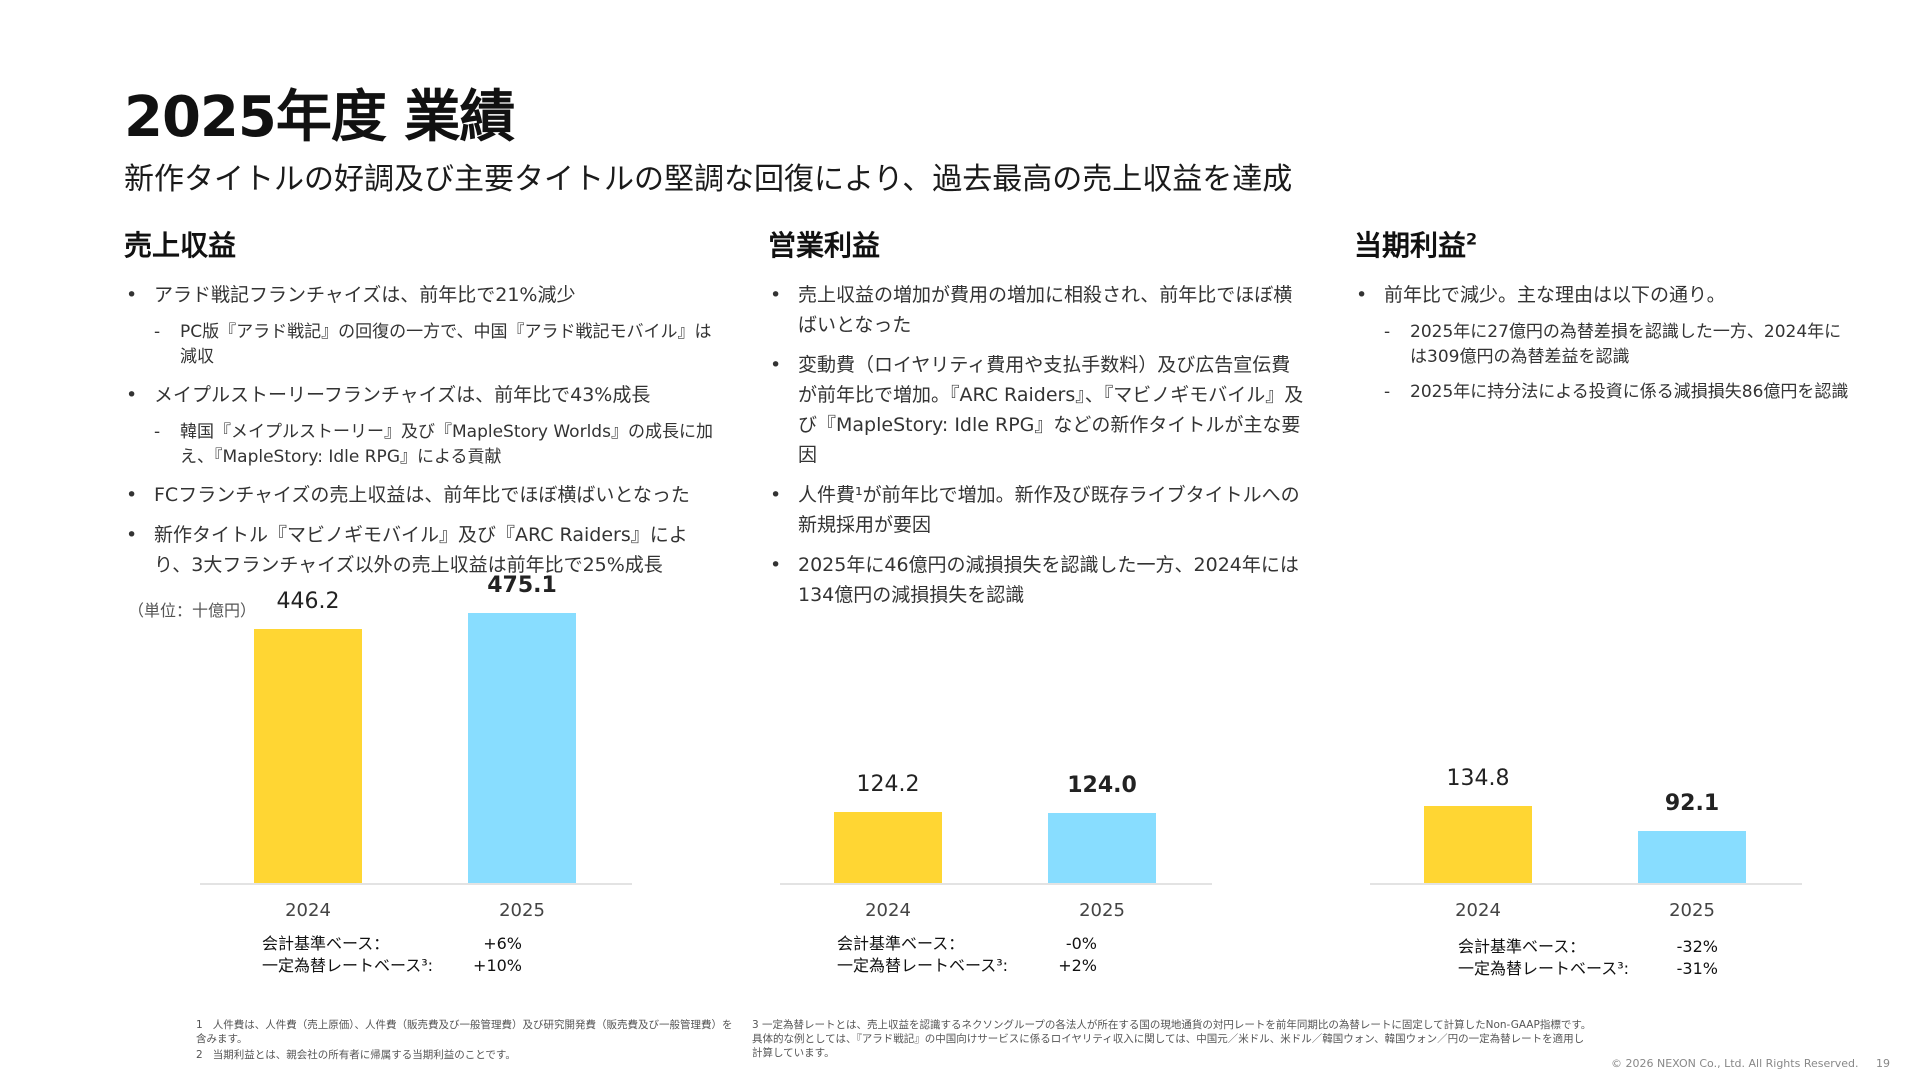 The height and width of the screenshot is (1080, 1920). I want to click on bar-value-label: 446.2, so click(308, 602).